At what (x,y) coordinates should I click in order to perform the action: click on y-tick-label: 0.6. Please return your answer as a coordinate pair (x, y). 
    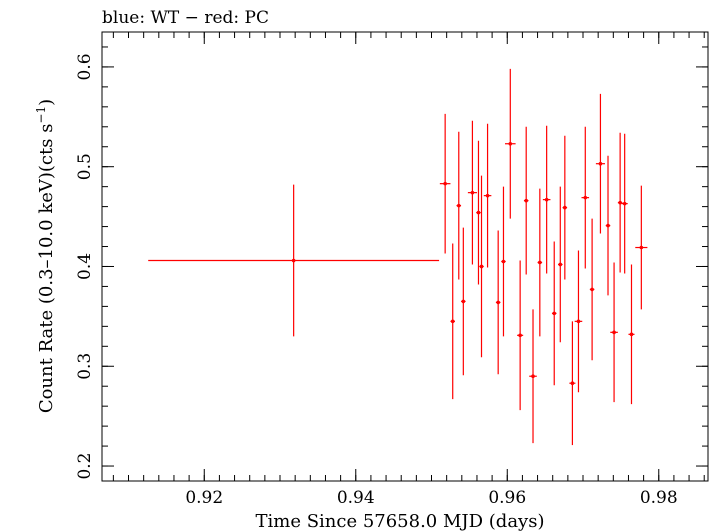
    Looking at the image, I should click on (85, 66).